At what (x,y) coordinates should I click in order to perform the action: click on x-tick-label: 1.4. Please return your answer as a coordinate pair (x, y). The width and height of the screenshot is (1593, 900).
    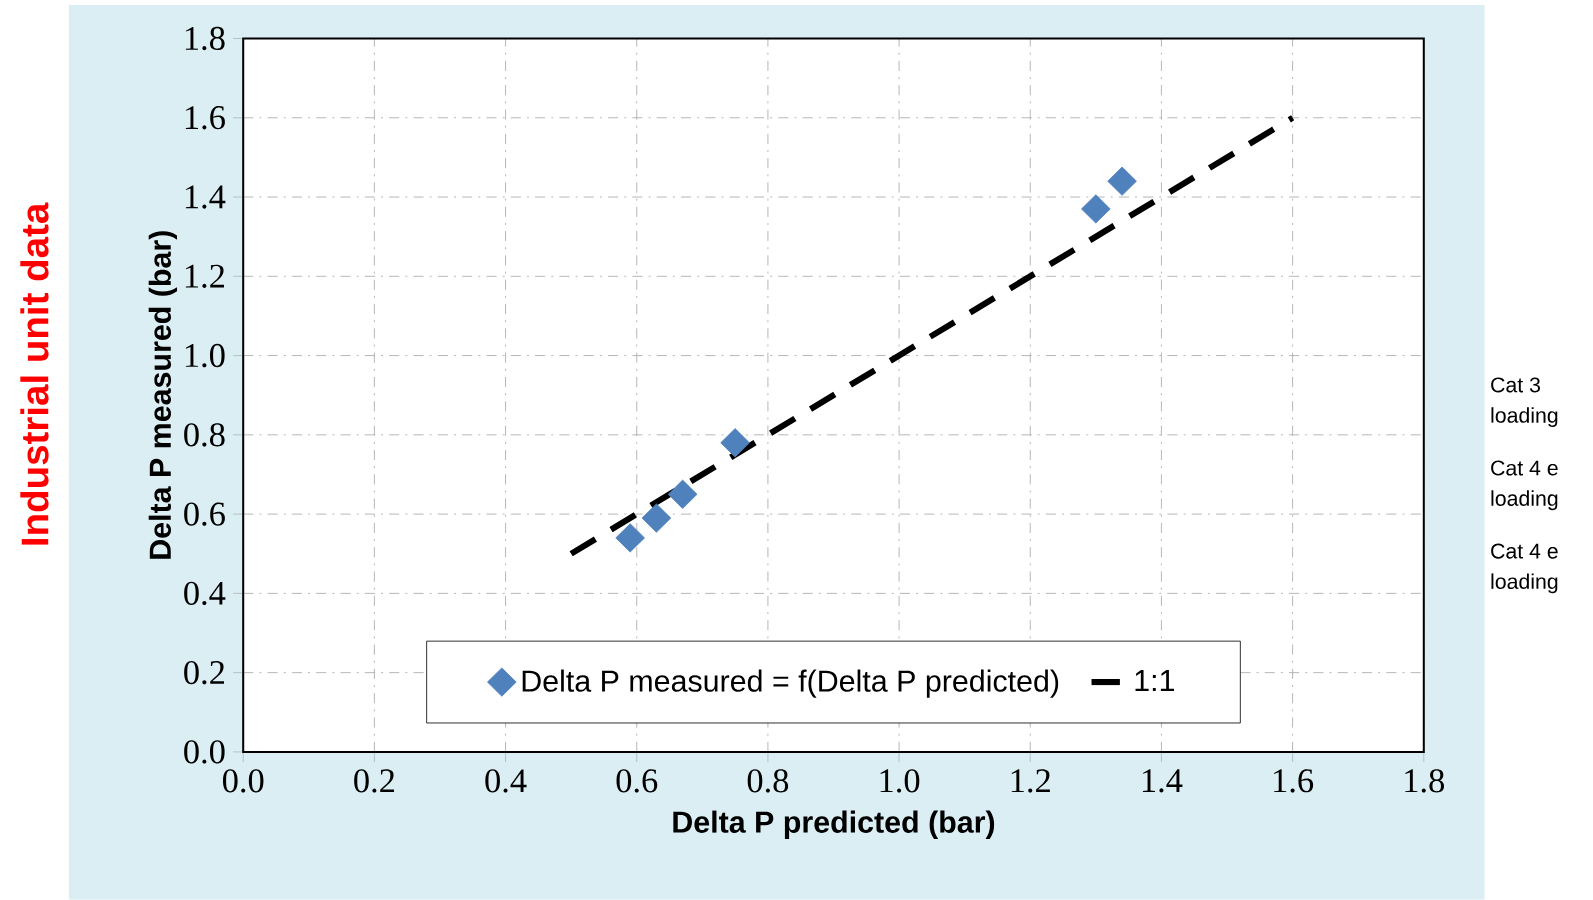
    Looking at the image, I should click on (1162, 781).